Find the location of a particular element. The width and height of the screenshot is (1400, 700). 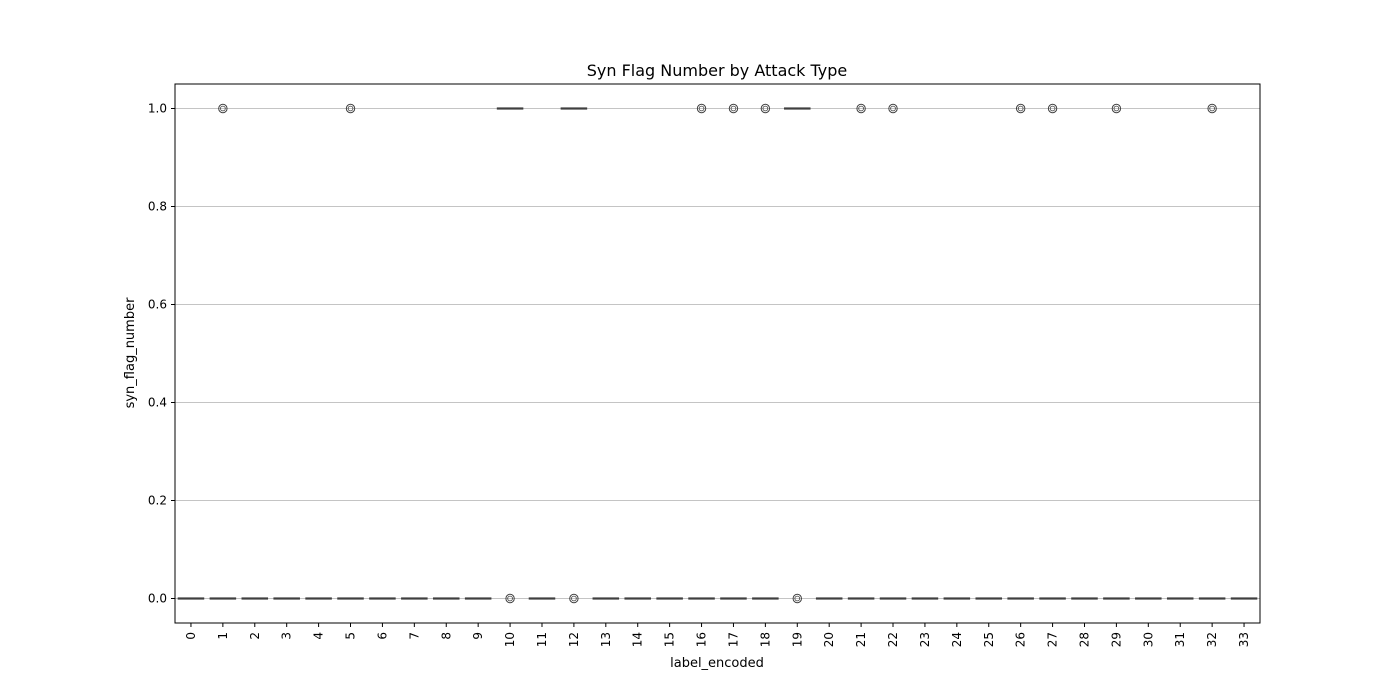

x-tick-label: 4 is located at coordinates (319, 636).